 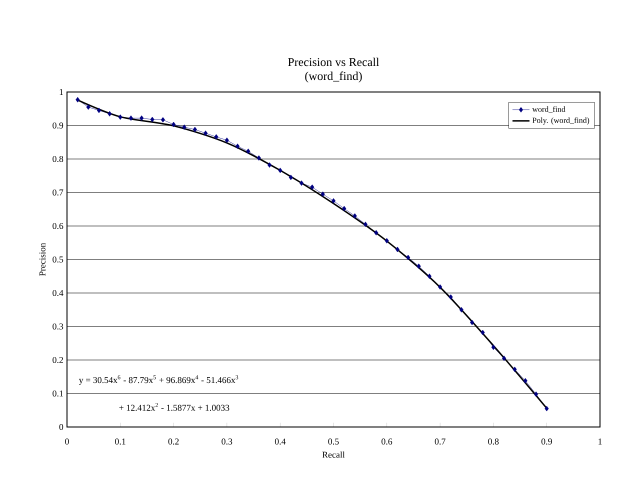 What do you see at coordinates (42, 259) in the screenshot?
I see `y-axis-title: Precision` at bounding box center [42, 259].